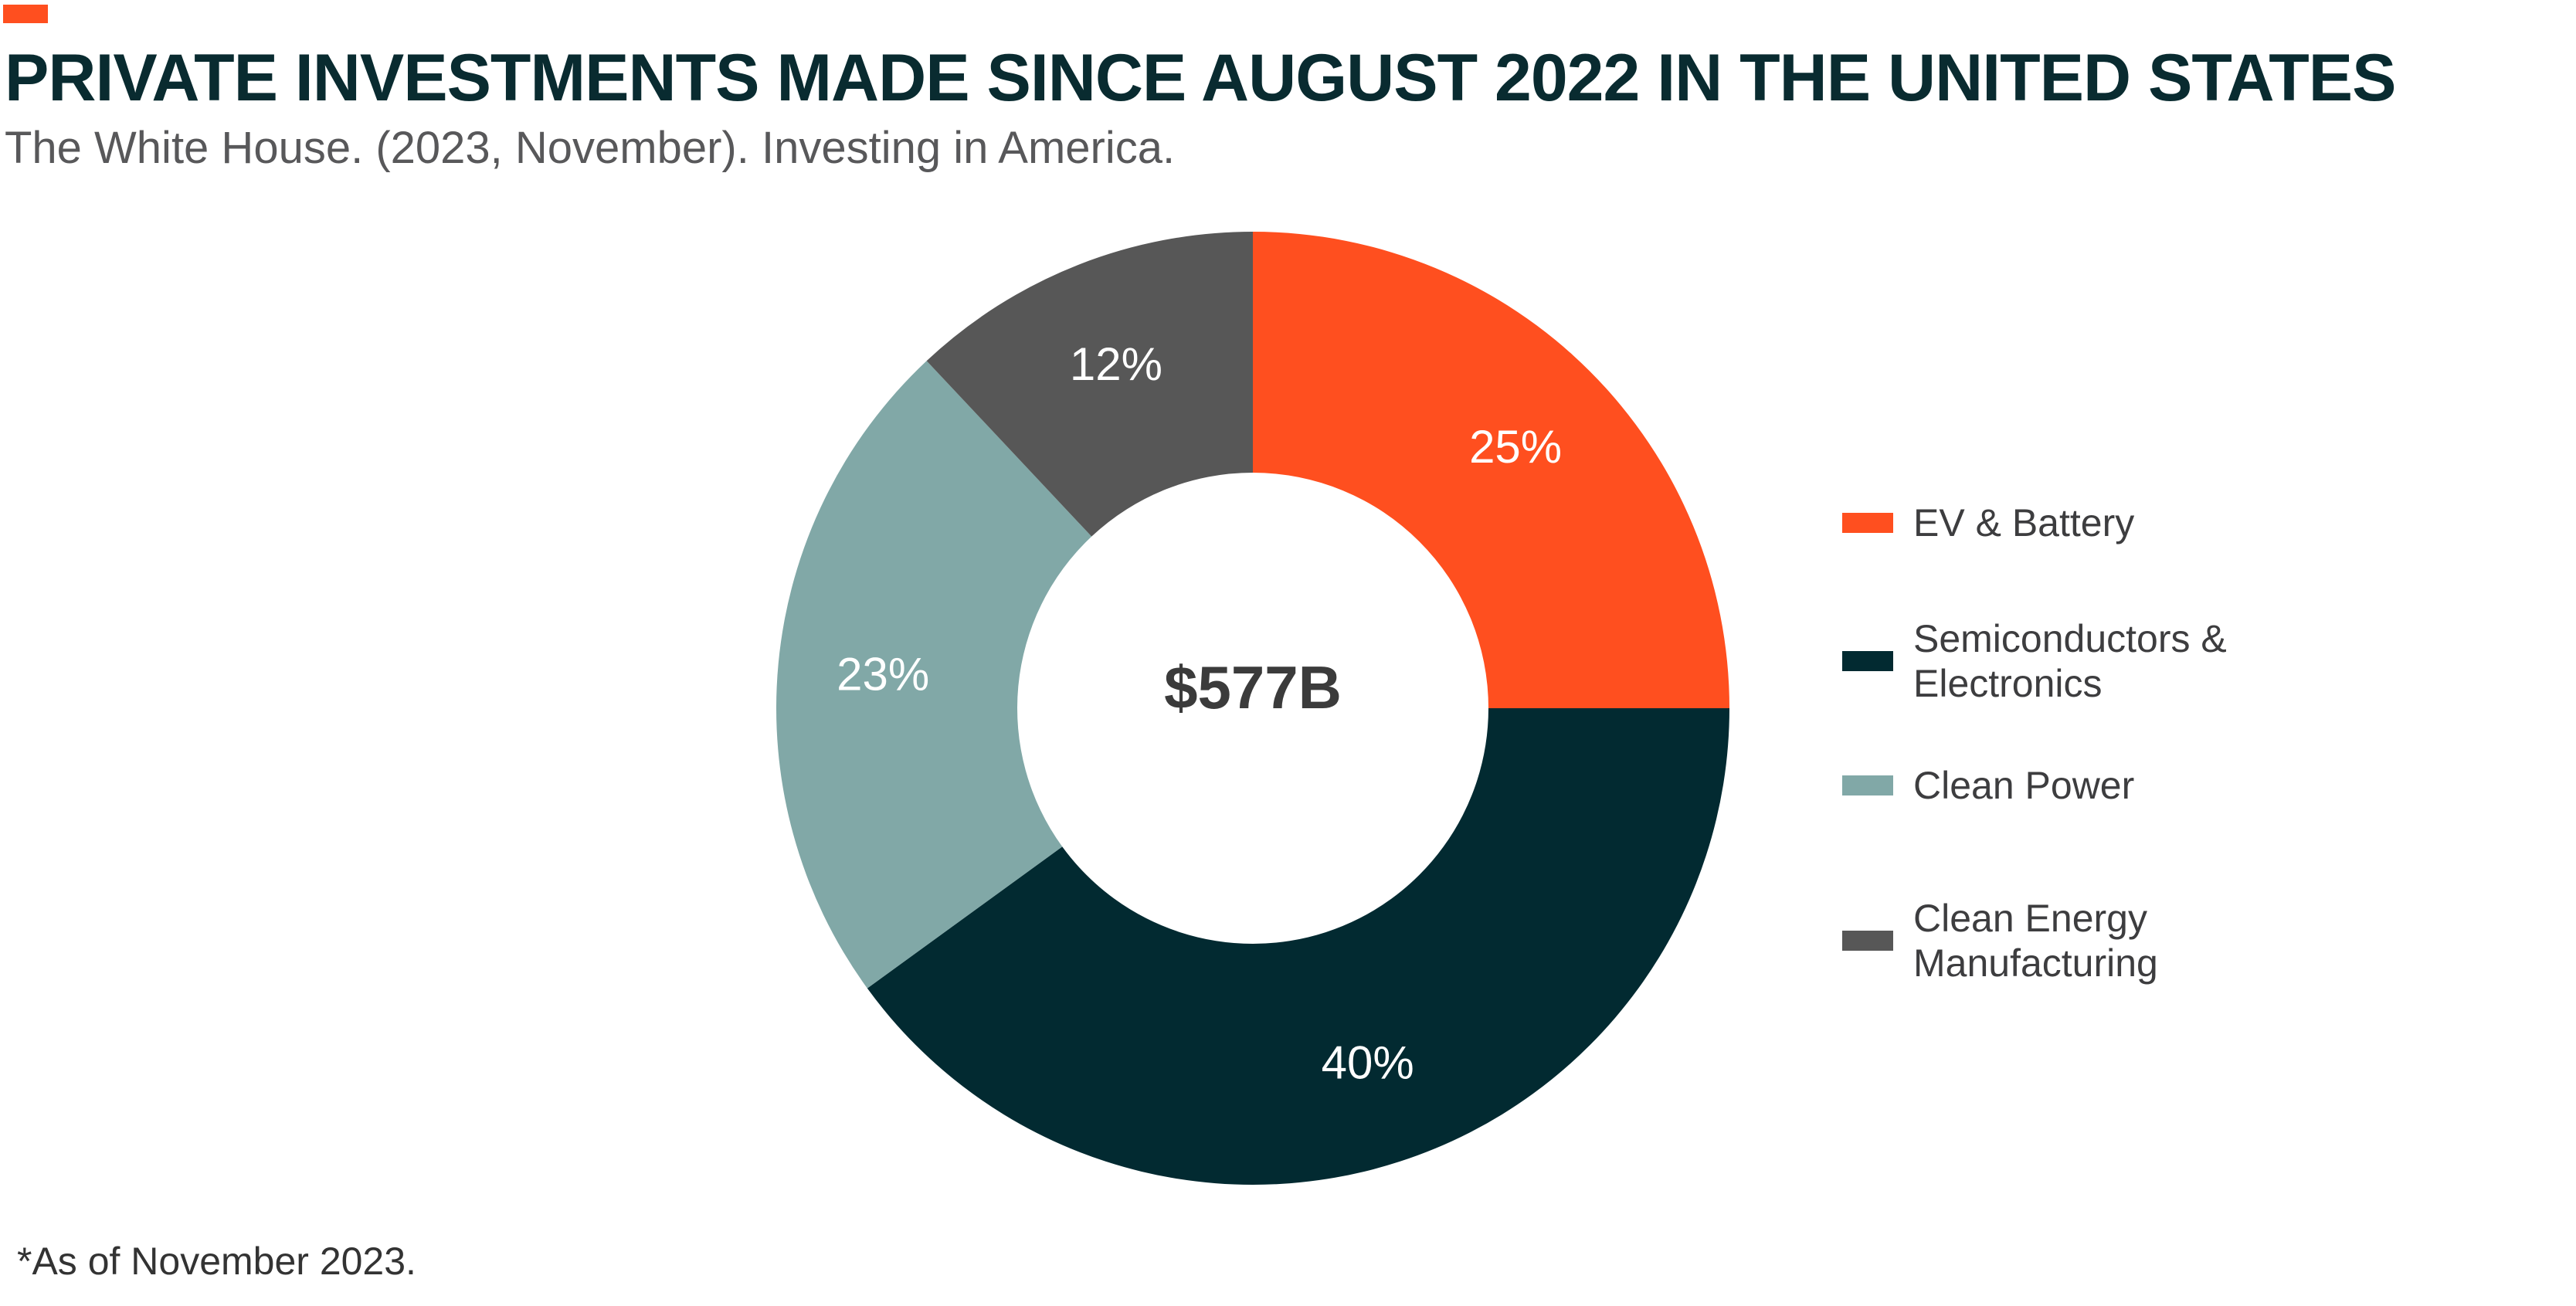 This screenshot has width=2576, height=1306. Describe the element at coordinates (2024, 523) in the screenshot. I see `legend-label: EV & Battery` at that location.